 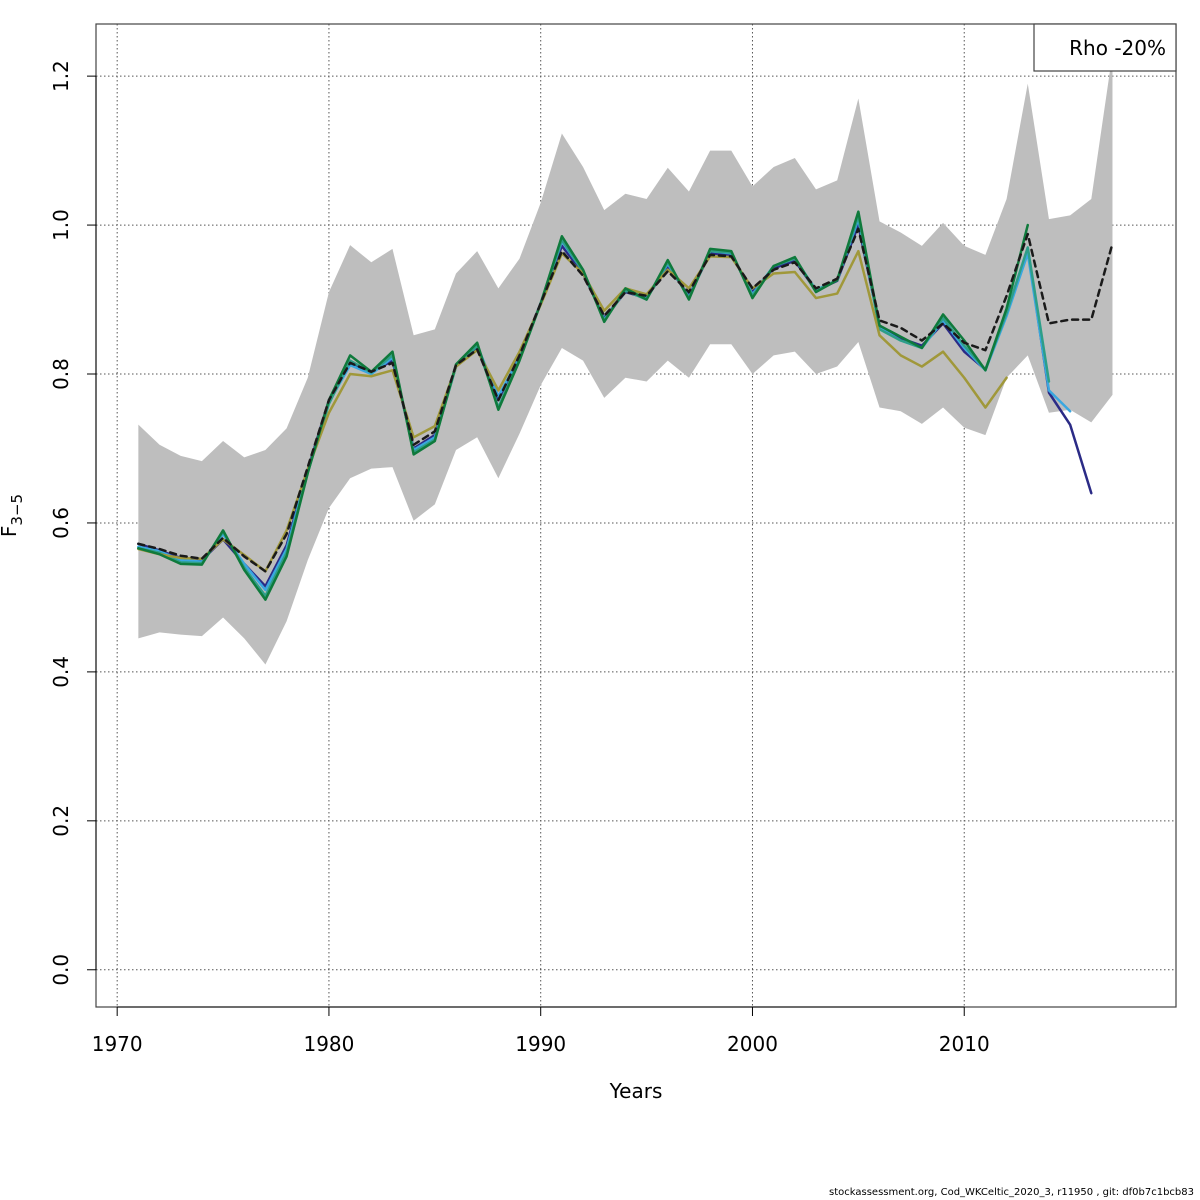 I want to click on y-tick-label-5: 1.0, so click(x=61, y=225).